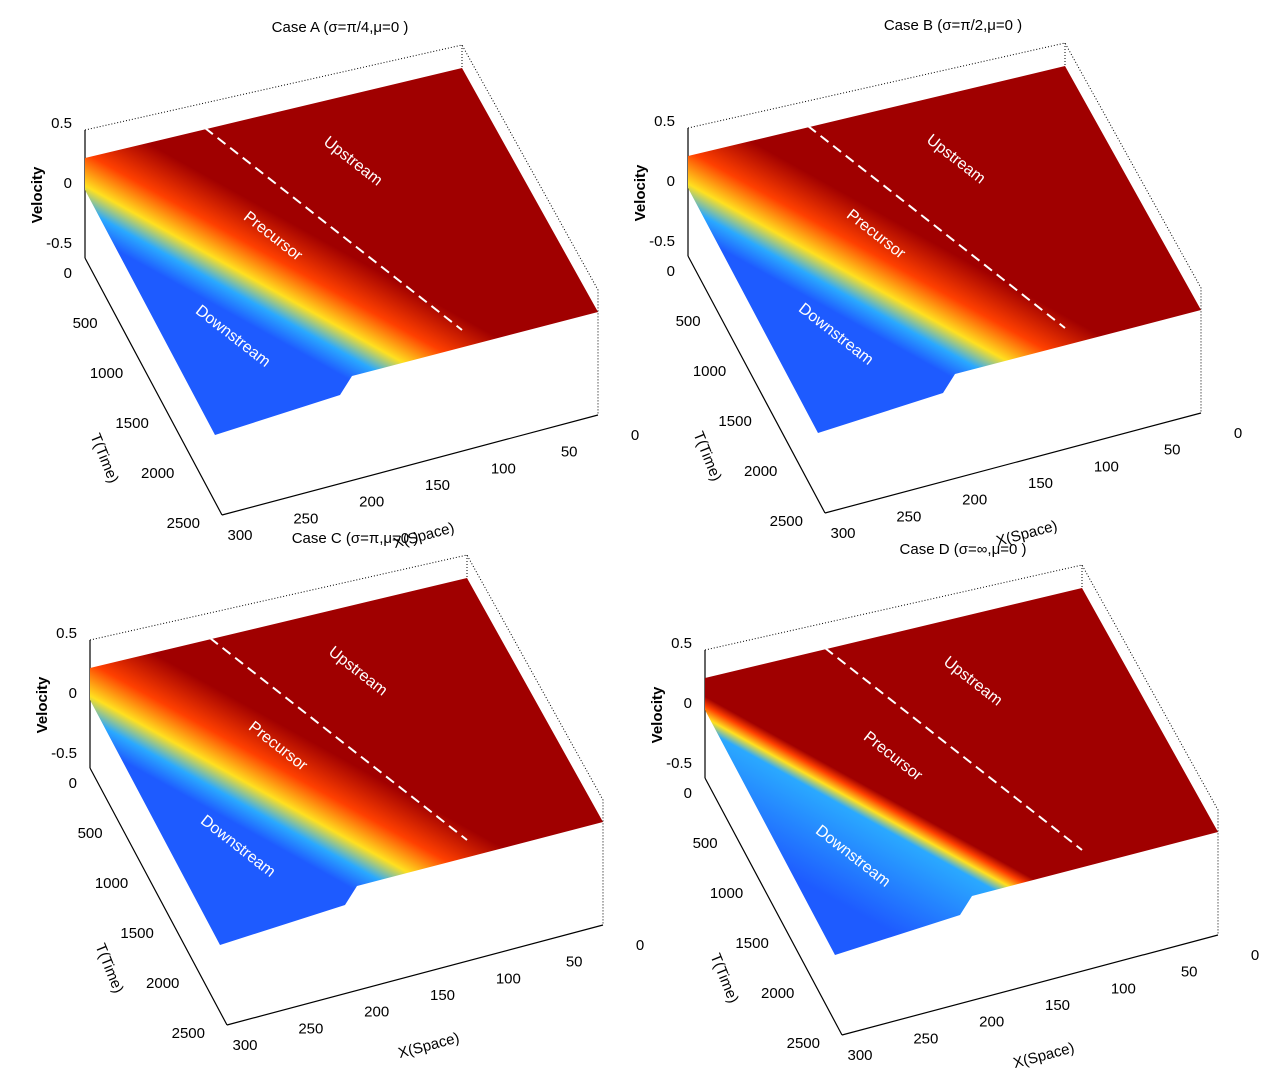  What do you see at coordinates (355, 538) in the screenshot?
I see `chart-title: Case C (σ=π,μ=0 )` at bounding box center [355, 538].